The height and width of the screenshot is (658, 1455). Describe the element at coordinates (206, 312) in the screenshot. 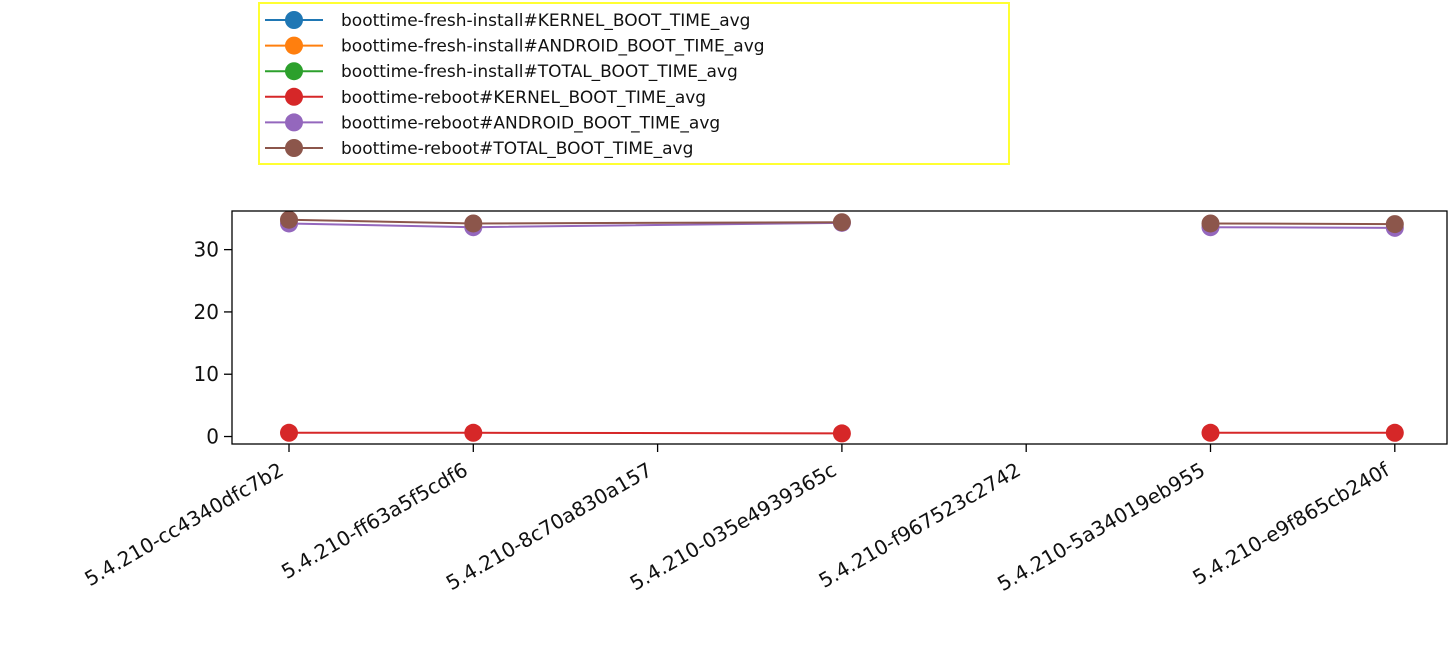

I see `y-tick-label: 20` at that location.